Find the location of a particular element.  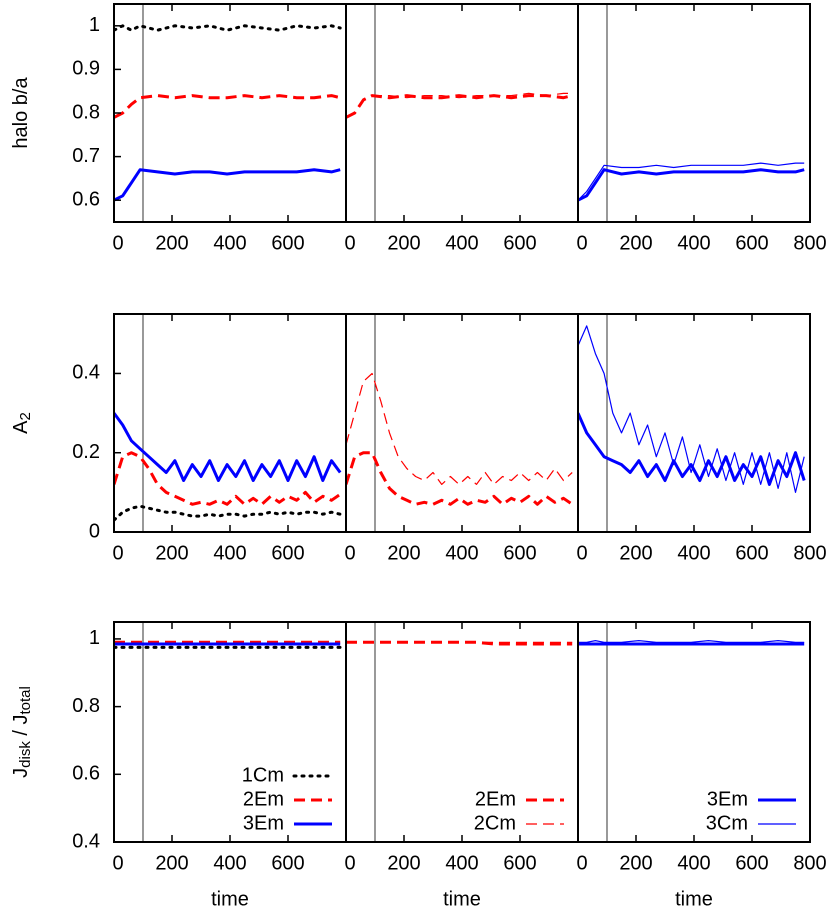

y-axis-label-part: total is located at coordinates (25, 700).